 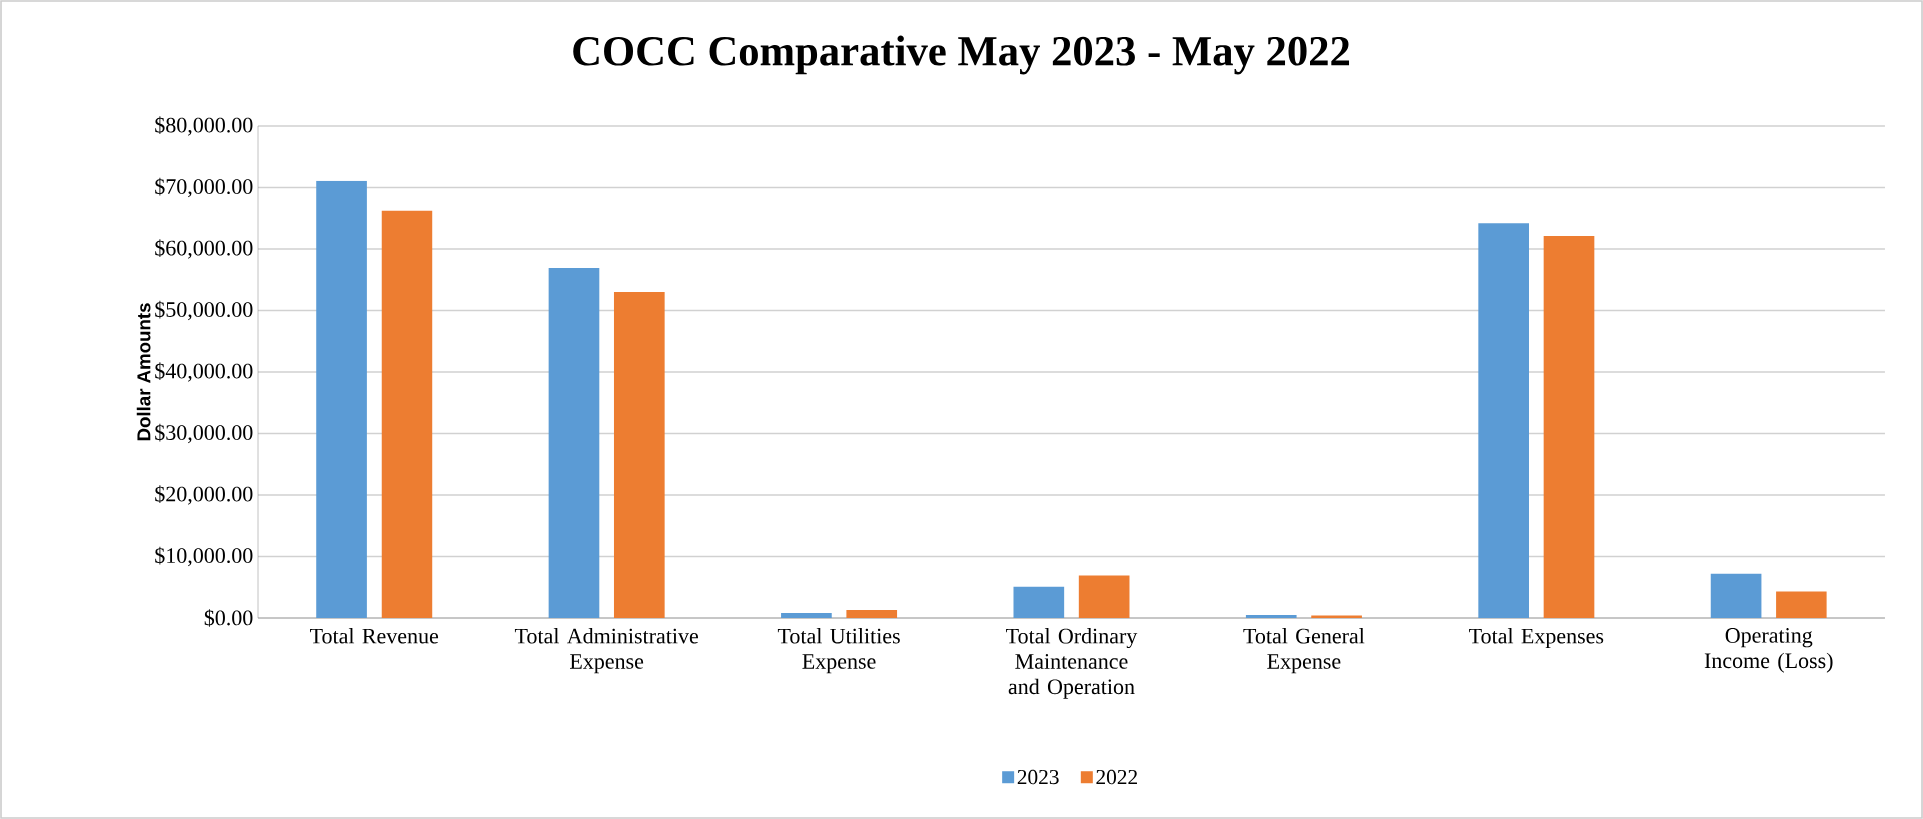 I want to click on x-tick-label: Total Revenue, so click(x=374, y=636).